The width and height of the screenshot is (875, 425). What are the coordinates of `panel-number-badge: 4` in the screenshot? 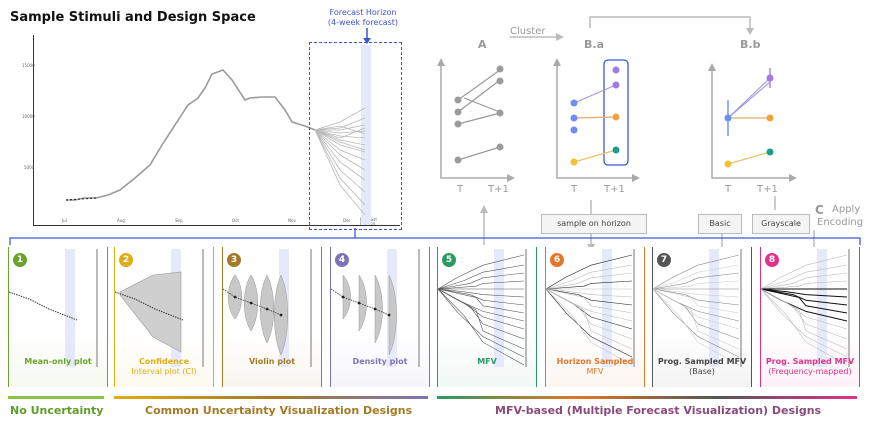 It's located at (342, 260).